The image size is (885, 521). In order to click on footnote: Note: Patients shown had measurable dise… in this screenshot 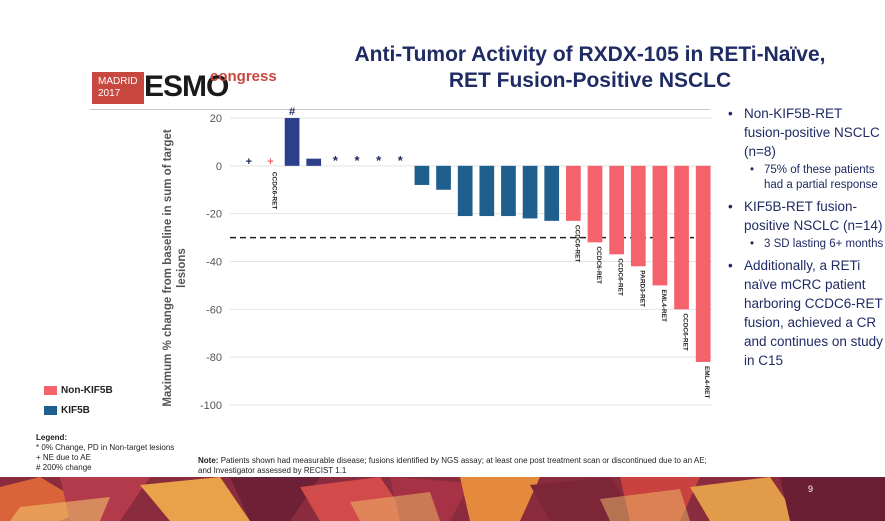, I will do `click(458, 466)`.